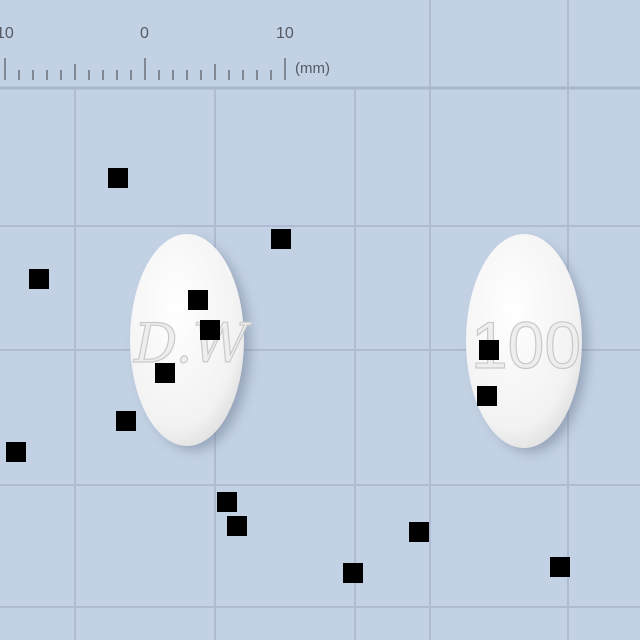  Describe the element at coordinates (7, 33) in the screenshot. I see `ruler-label-left: 10` at that location.